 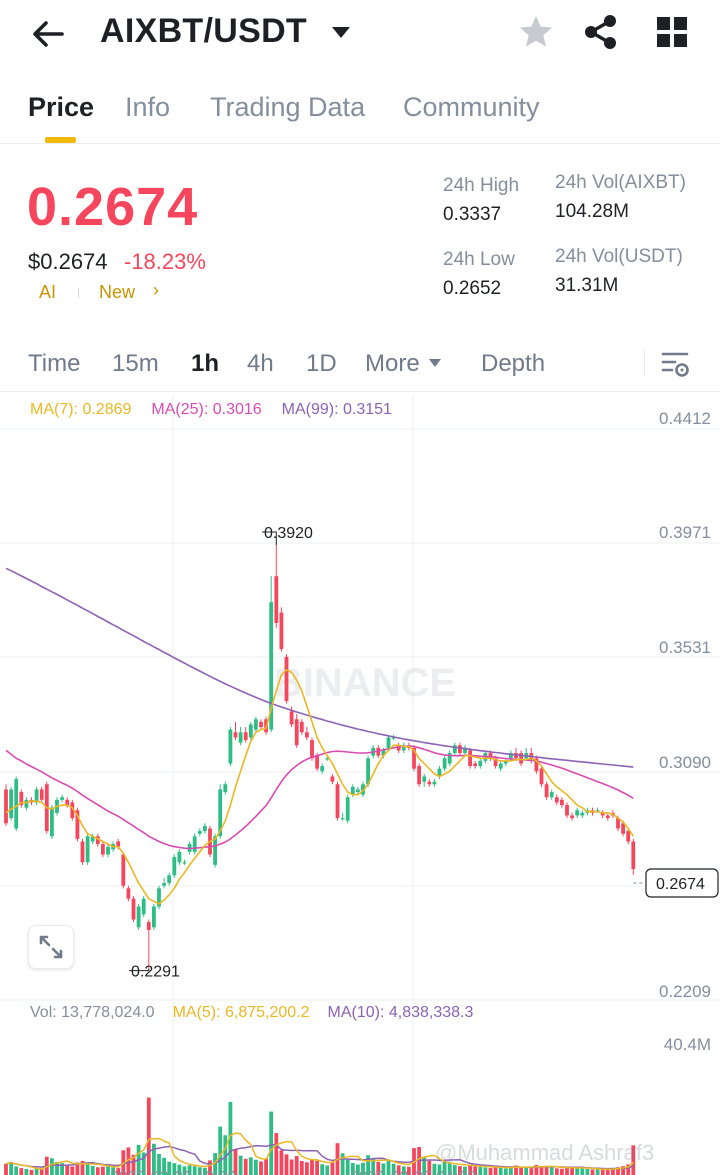 I want to click on caret-down-icon, so click(x=341, y=32).